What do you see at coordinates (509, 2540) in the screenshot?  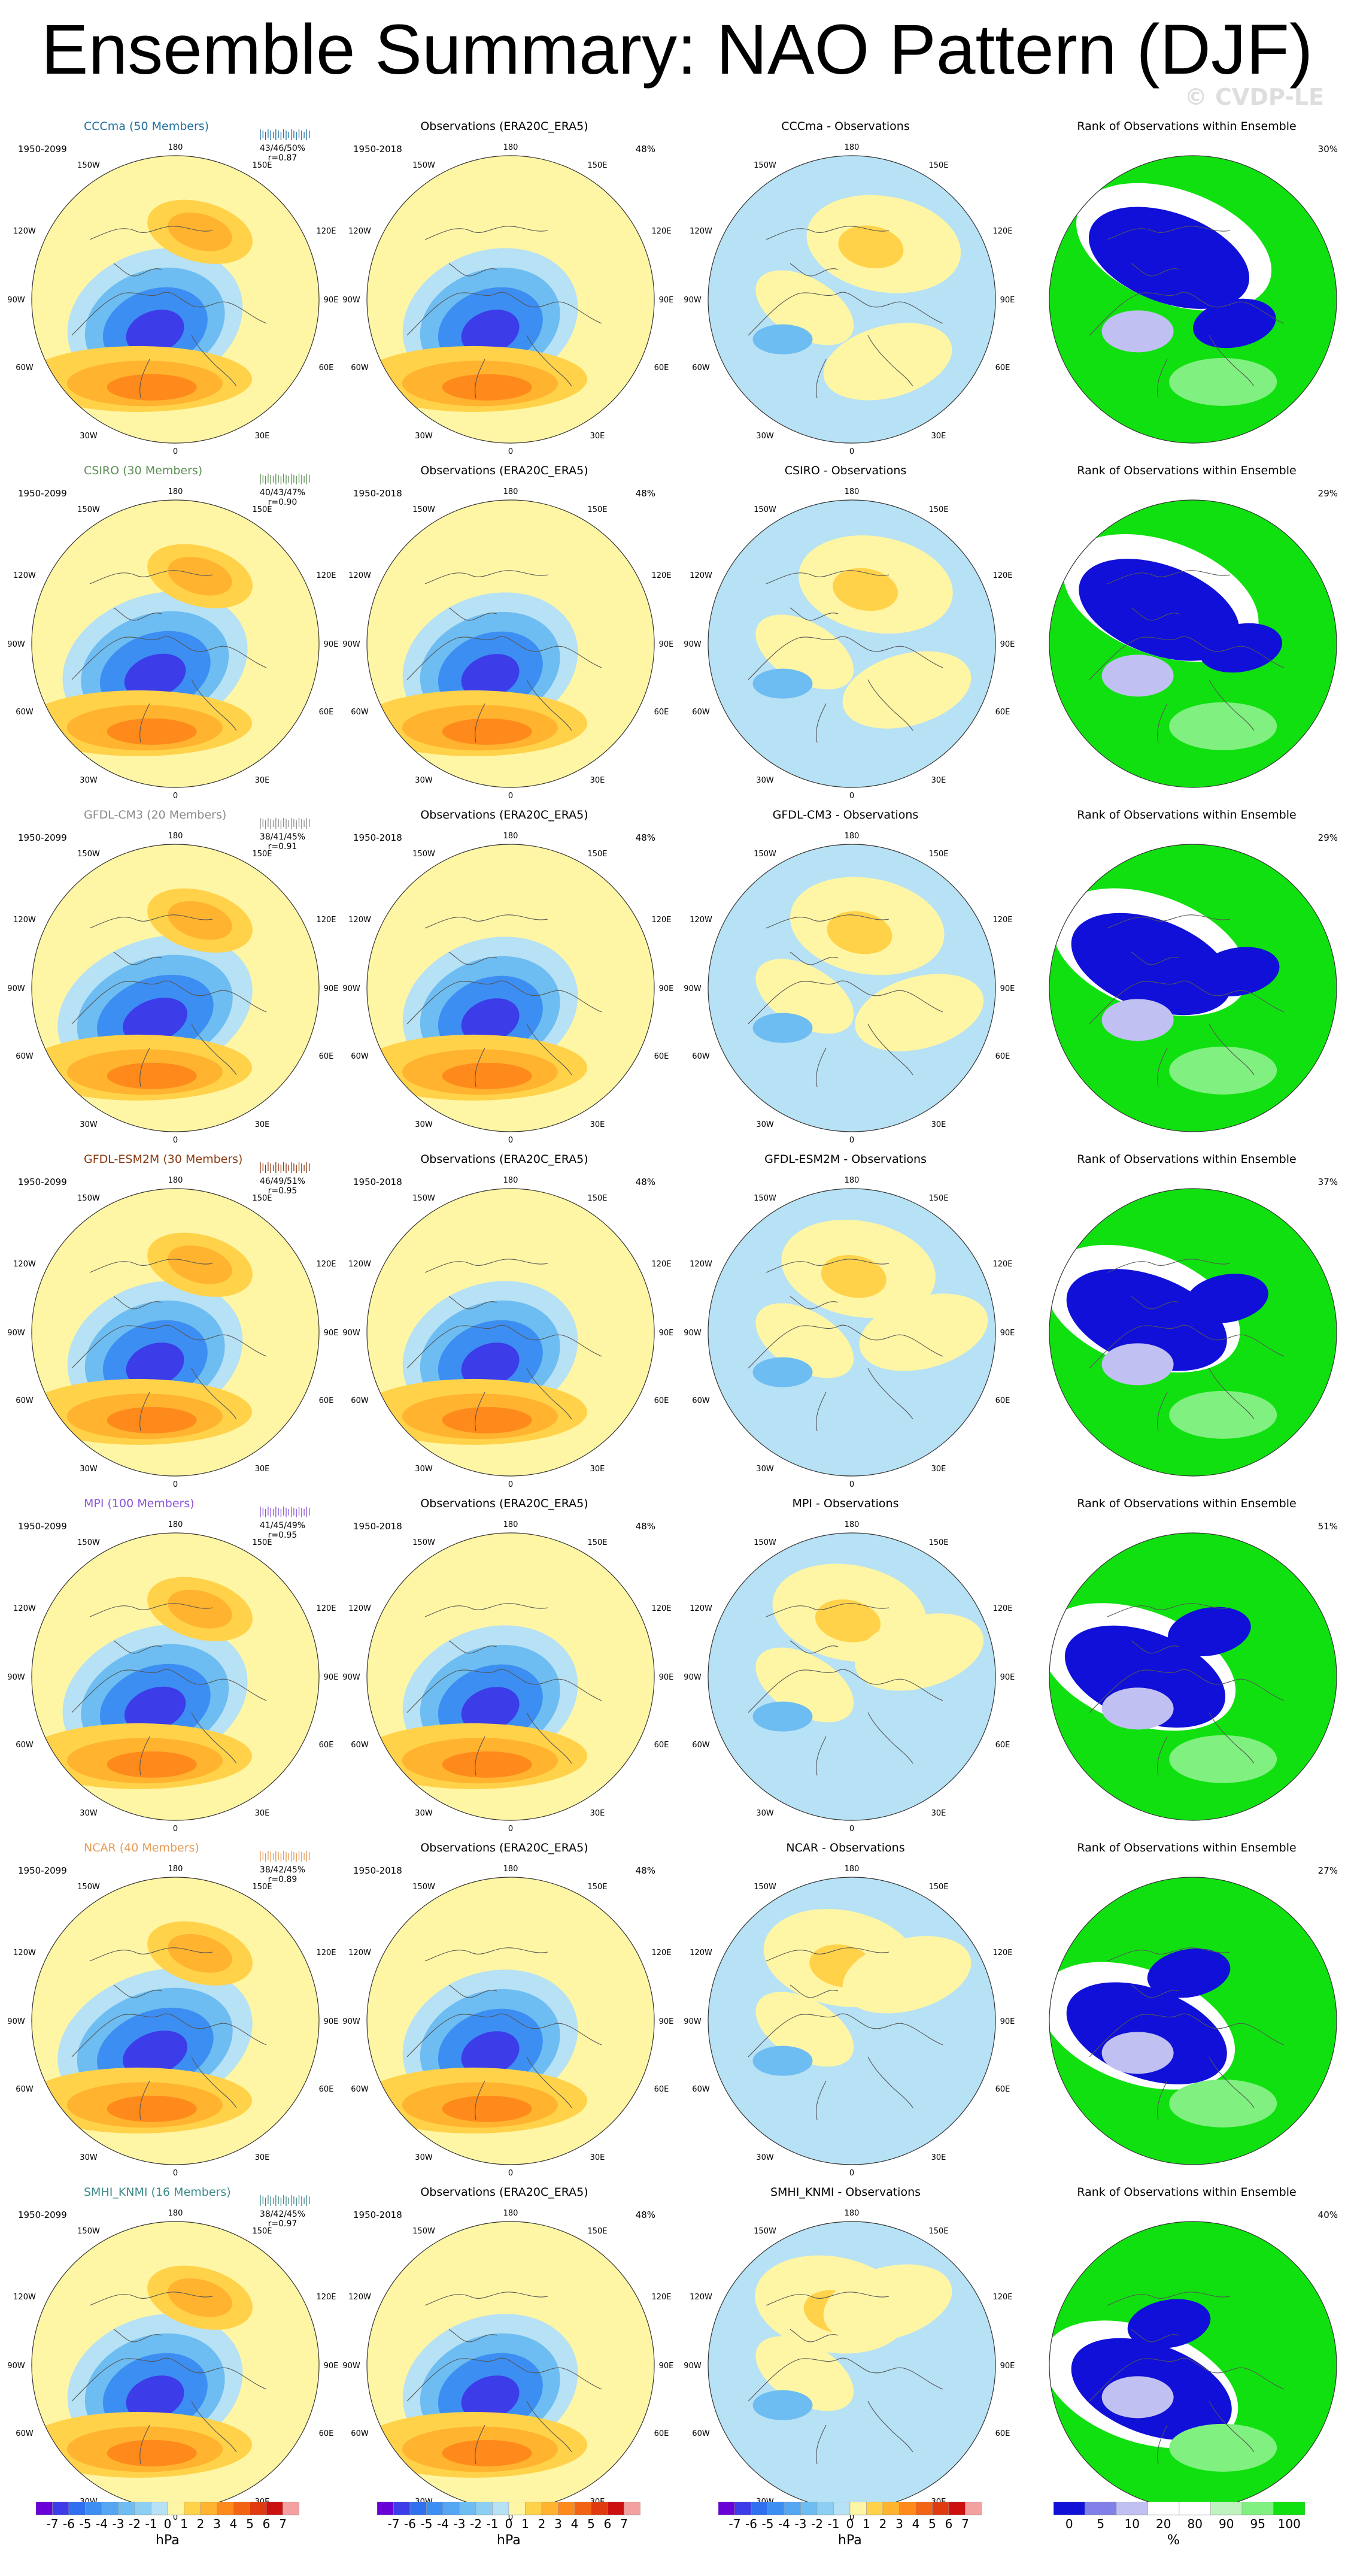 I see `colorbar-unit: hPa` at bounding box center [509, 2540].